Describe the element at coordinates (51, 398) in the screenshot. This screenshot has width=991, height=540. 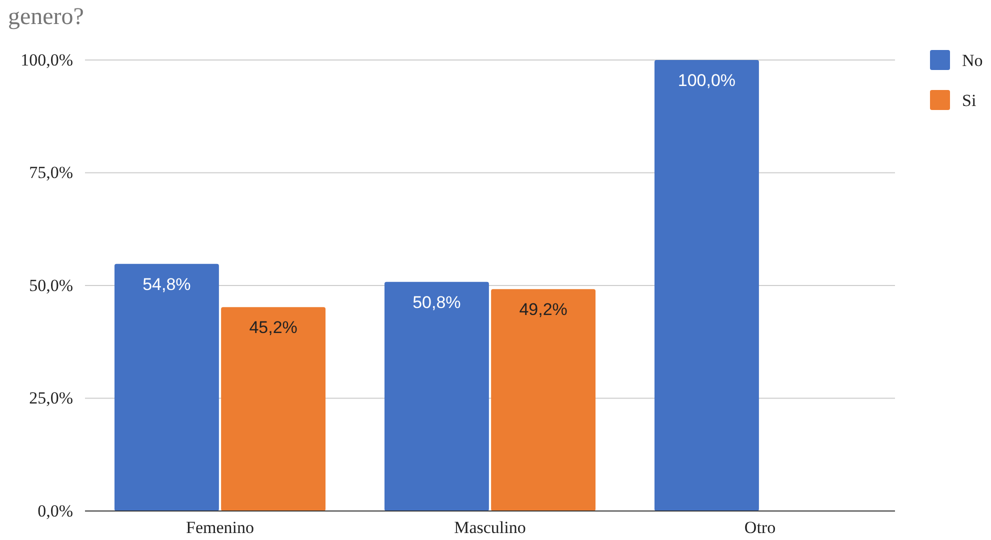
I see `y-tick-label: 25,0%` at that location.